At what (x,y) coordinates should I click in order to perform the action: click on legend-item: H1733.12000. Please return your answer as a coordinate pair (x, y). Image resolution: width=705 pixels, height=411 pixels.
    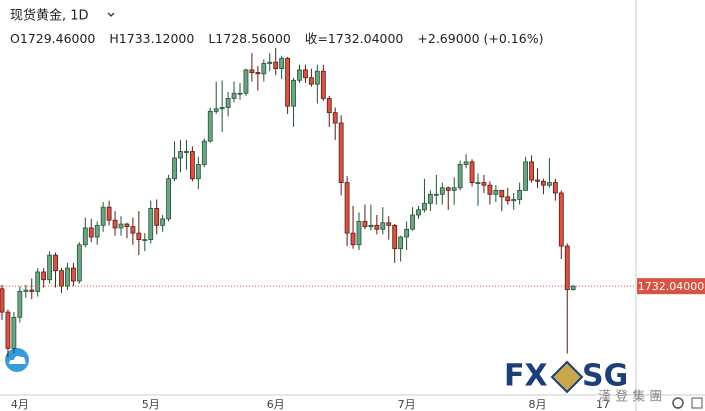
    Looking at the image, I should click on (151, 38).